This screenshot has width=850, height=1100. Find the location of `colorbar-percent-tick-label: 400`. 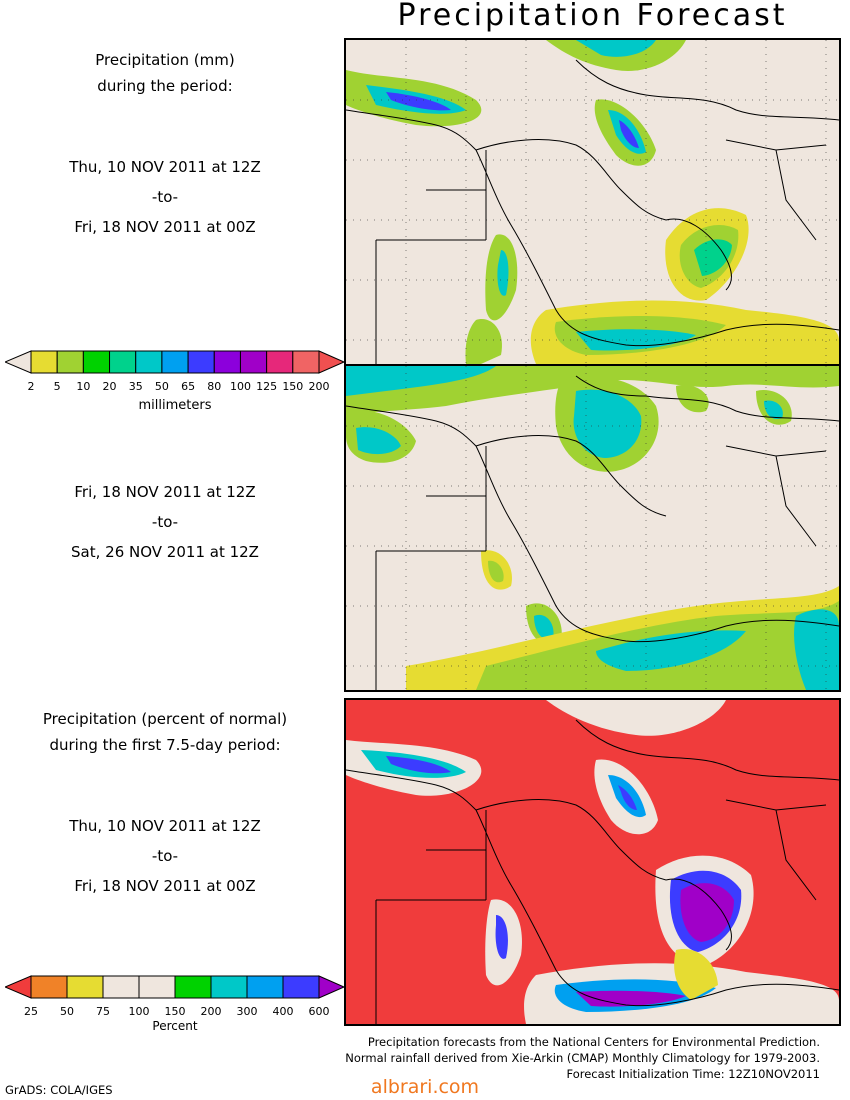

colorbar-percent-tick-label: 400 is located at coordinates (283, 1011).